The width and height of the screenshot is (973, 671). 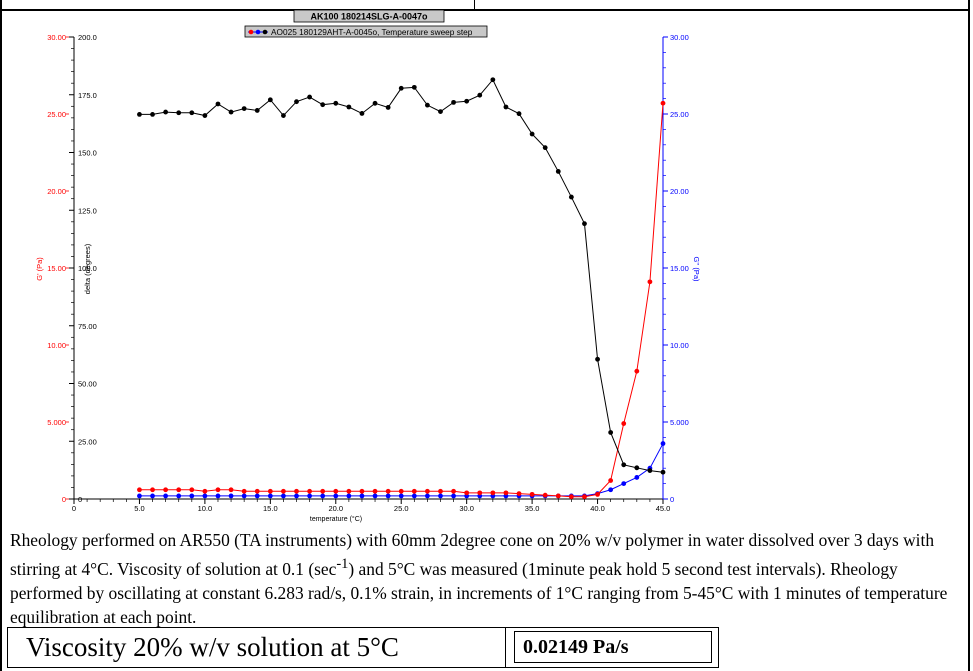 I want to click on red-tick-label: 0, so click(x=64, y=499).